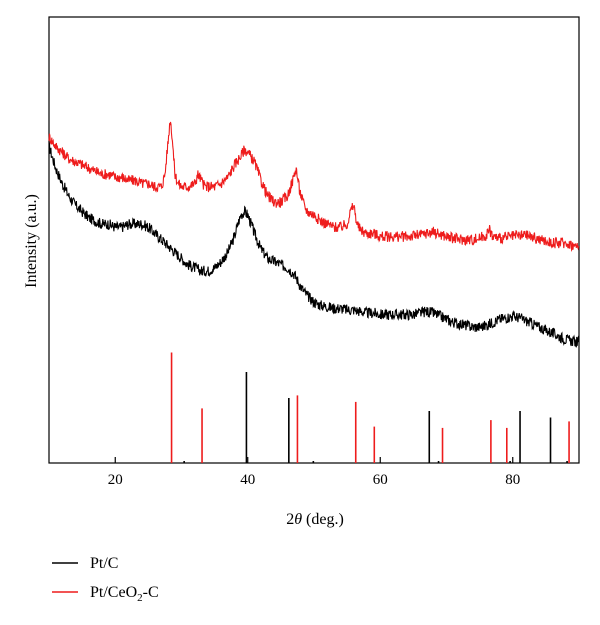  What do you see at coordinates (31, 241) in the screenshot?
I see `y-axis-title: Intensity (a.u.)` at bounding box center [31, 241].